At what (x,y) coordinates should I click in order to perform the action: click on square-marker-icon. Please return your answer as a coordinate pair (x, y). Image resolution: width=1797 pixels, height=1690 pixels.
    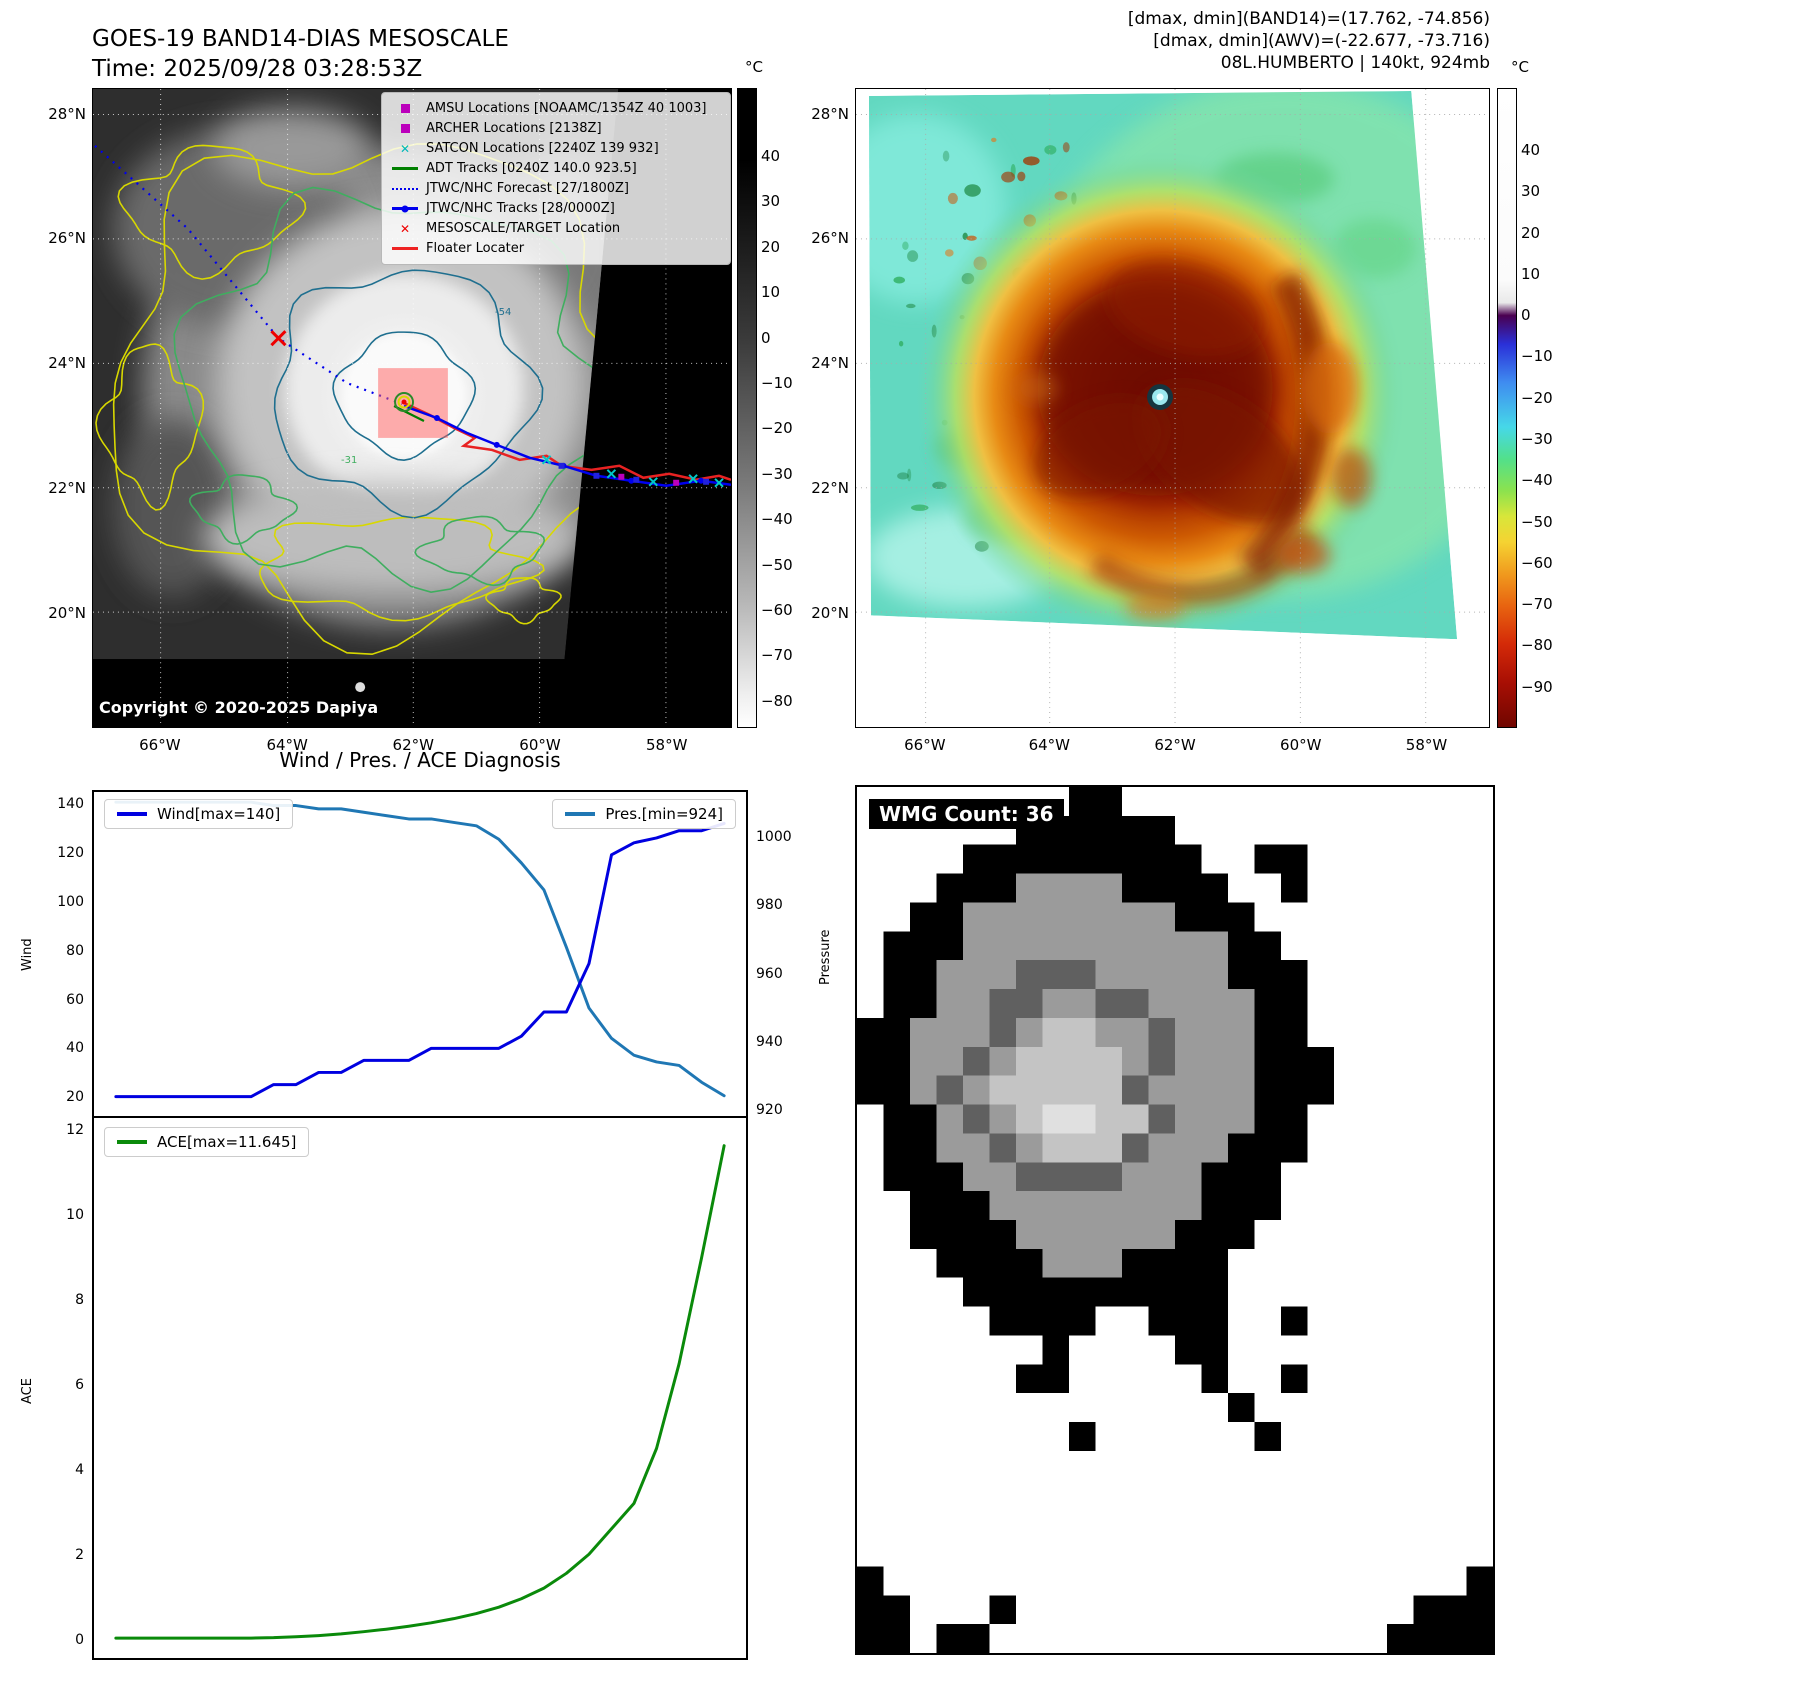
    Looking at the image, I should click on (405, 108).